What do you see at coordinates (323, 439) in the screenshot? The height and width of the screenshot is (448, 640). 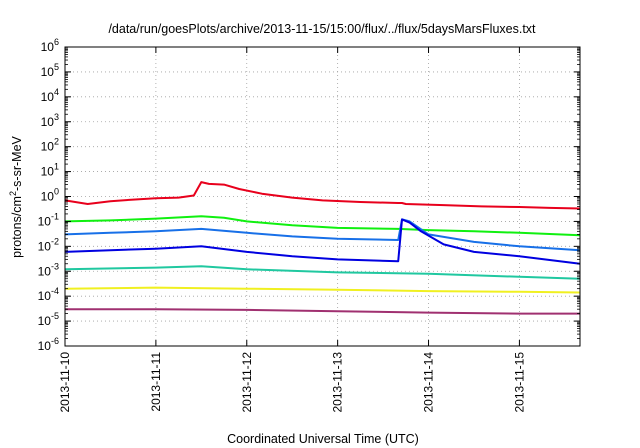 I see `x-axis-label: Coordinated Universal Time (UTC)` at bounding box center [323, 439].